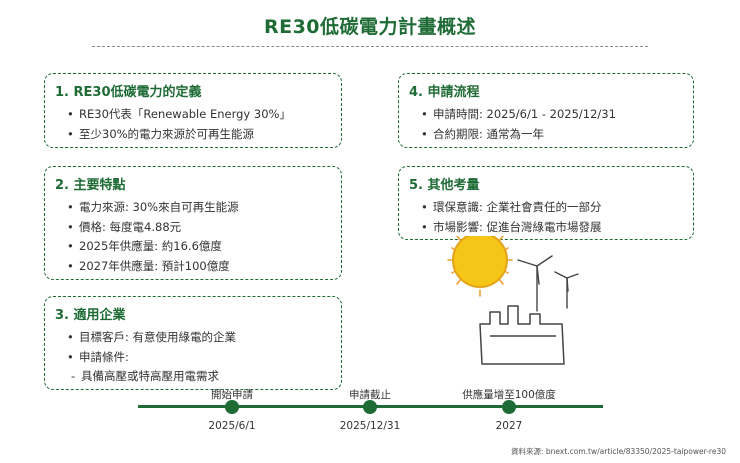  Describe the element at coordinates (153, 228) in the screenshot. I see `list-item: 價格: 每度電4.88元` at that location.